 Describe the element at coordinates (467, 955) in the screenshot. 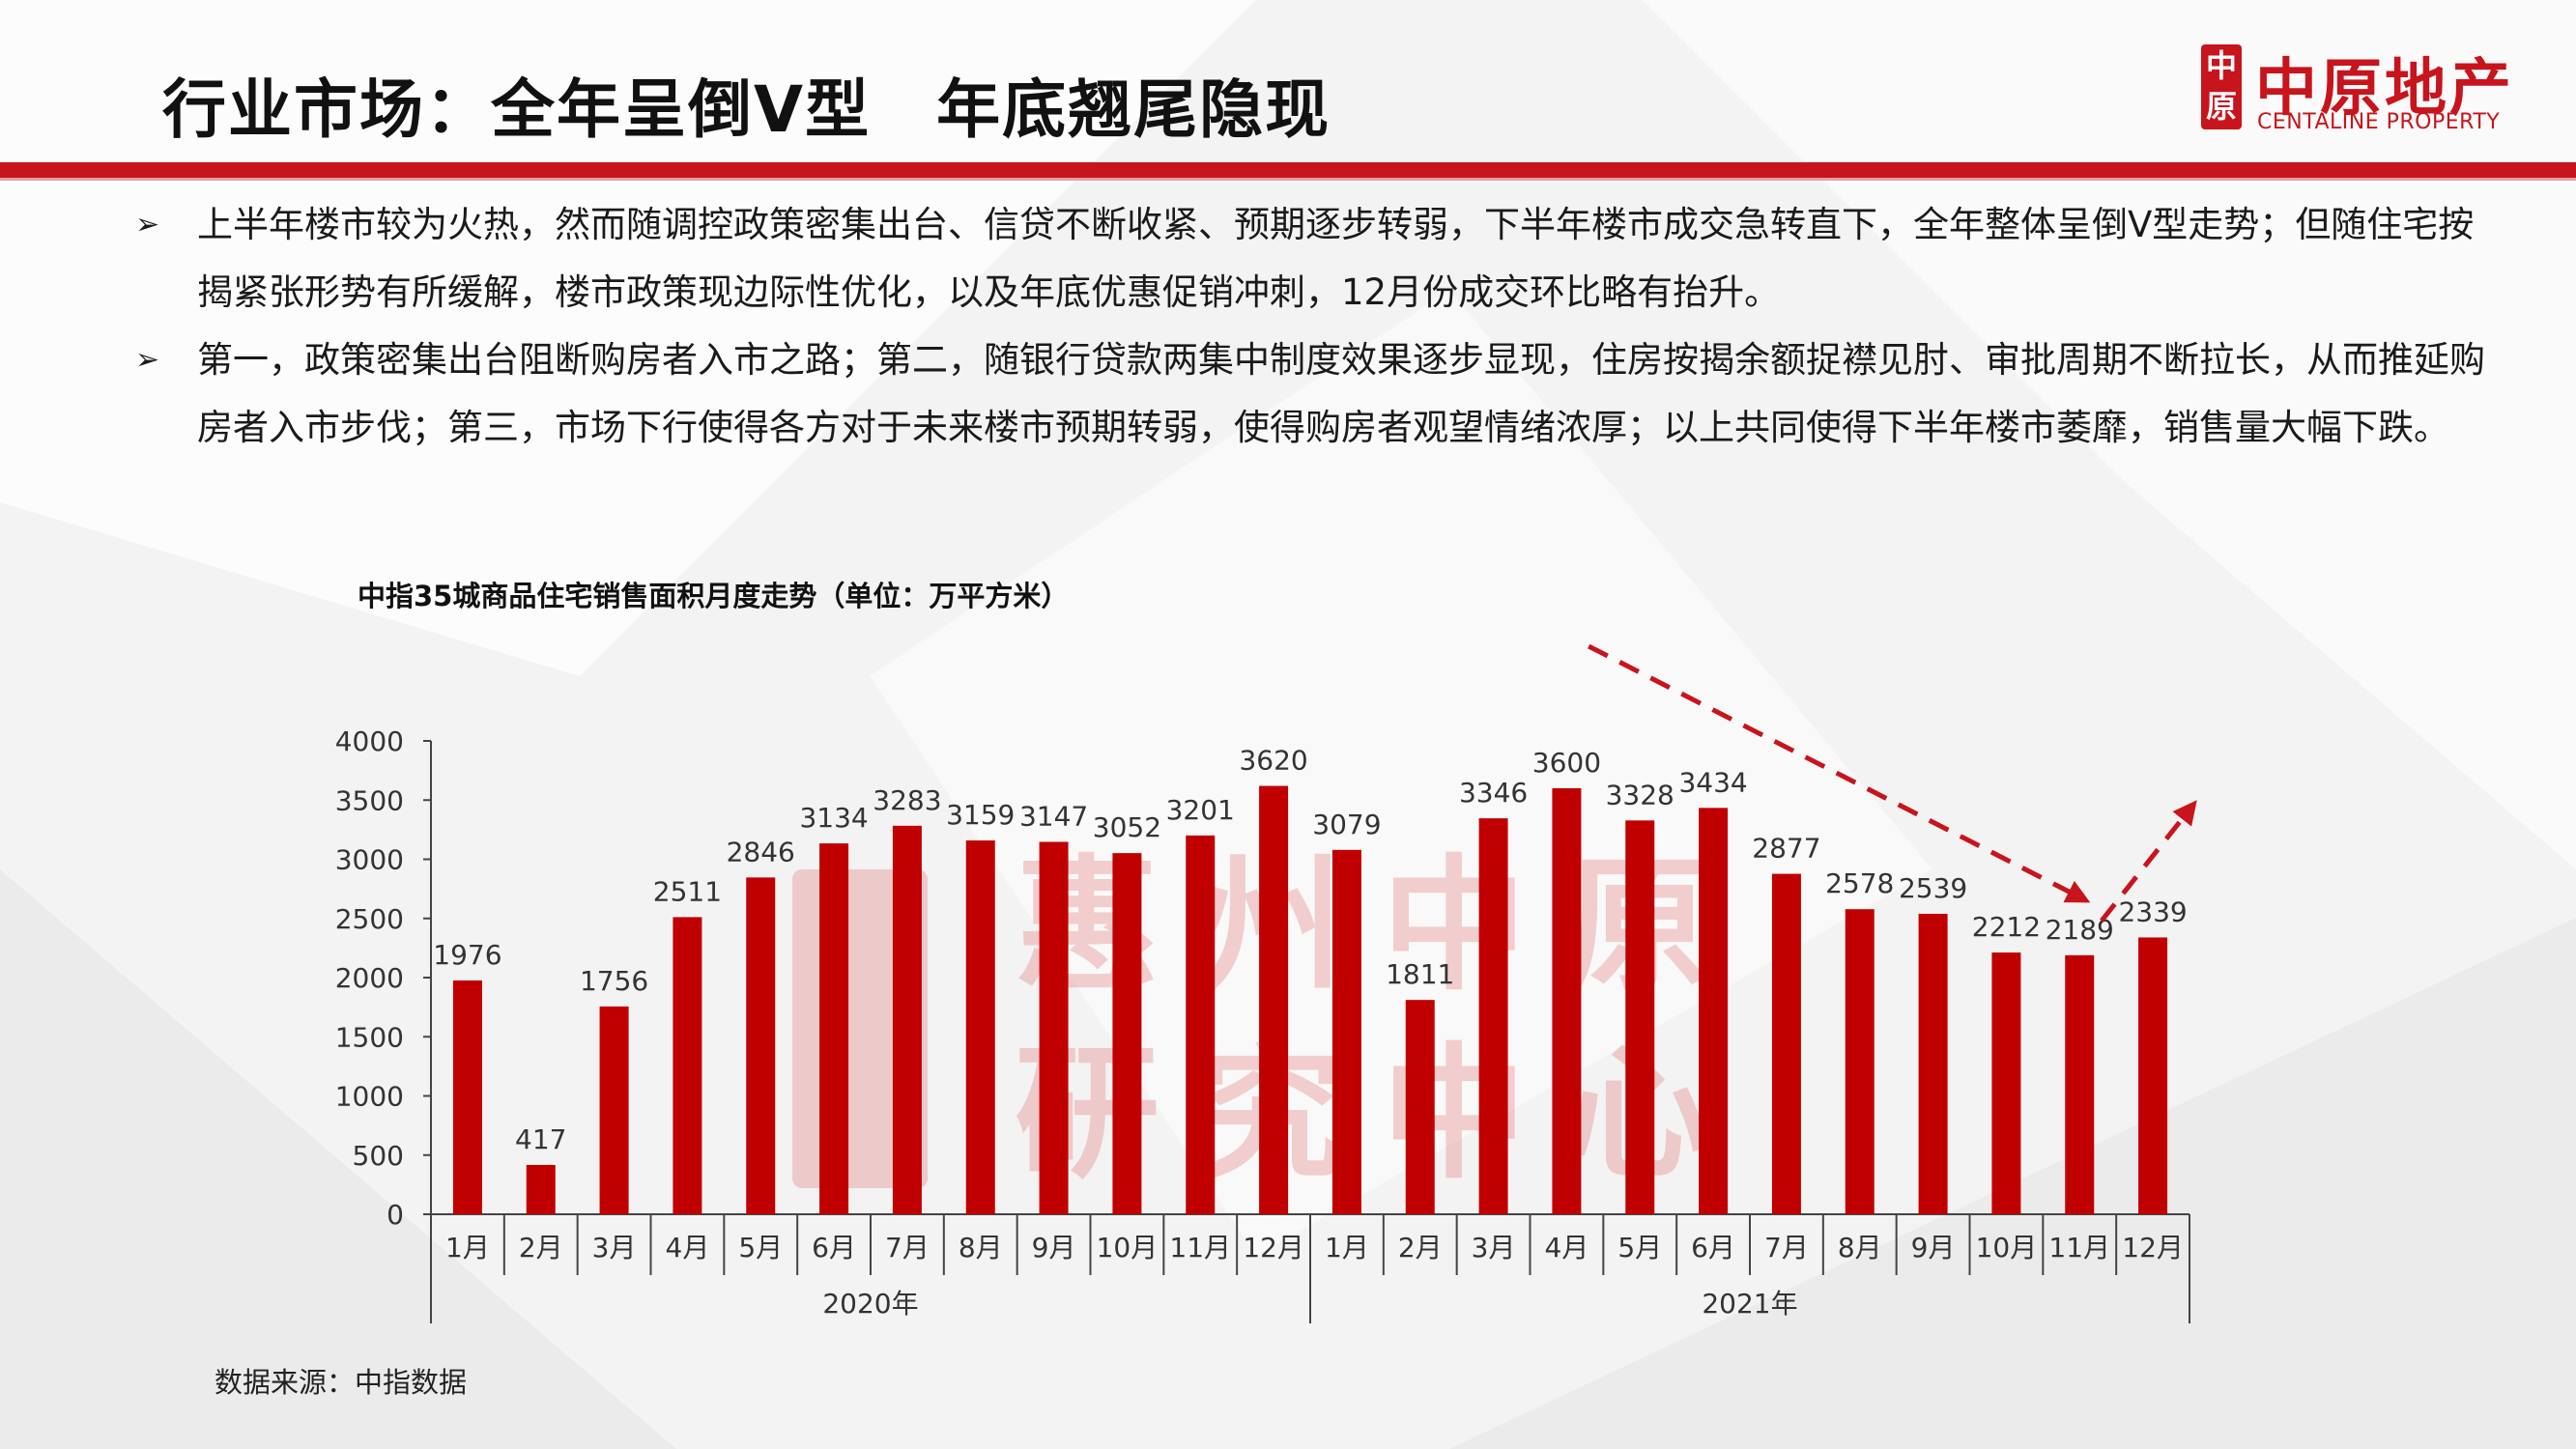

I see `data-label: 1976` at that location.